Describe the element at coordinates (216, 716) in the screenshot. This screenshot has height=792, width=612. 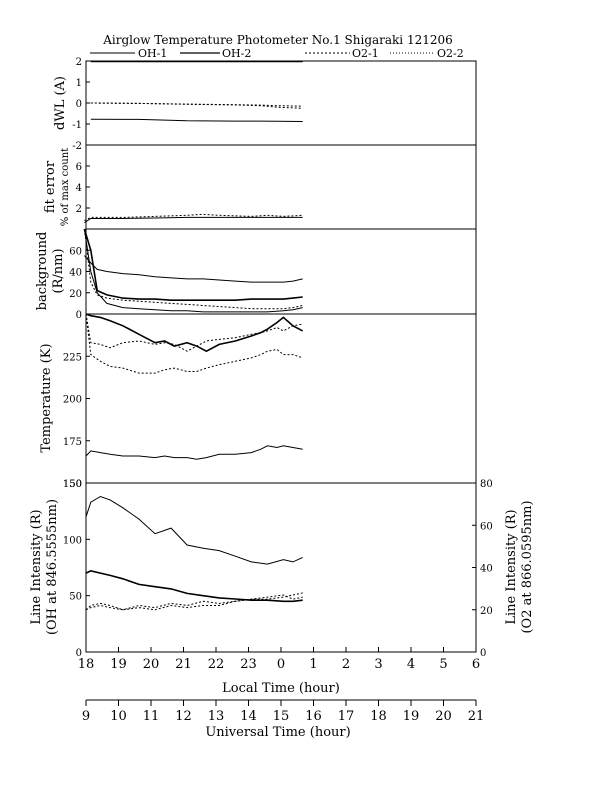
I see `ut-tick-label: 13` at that location.